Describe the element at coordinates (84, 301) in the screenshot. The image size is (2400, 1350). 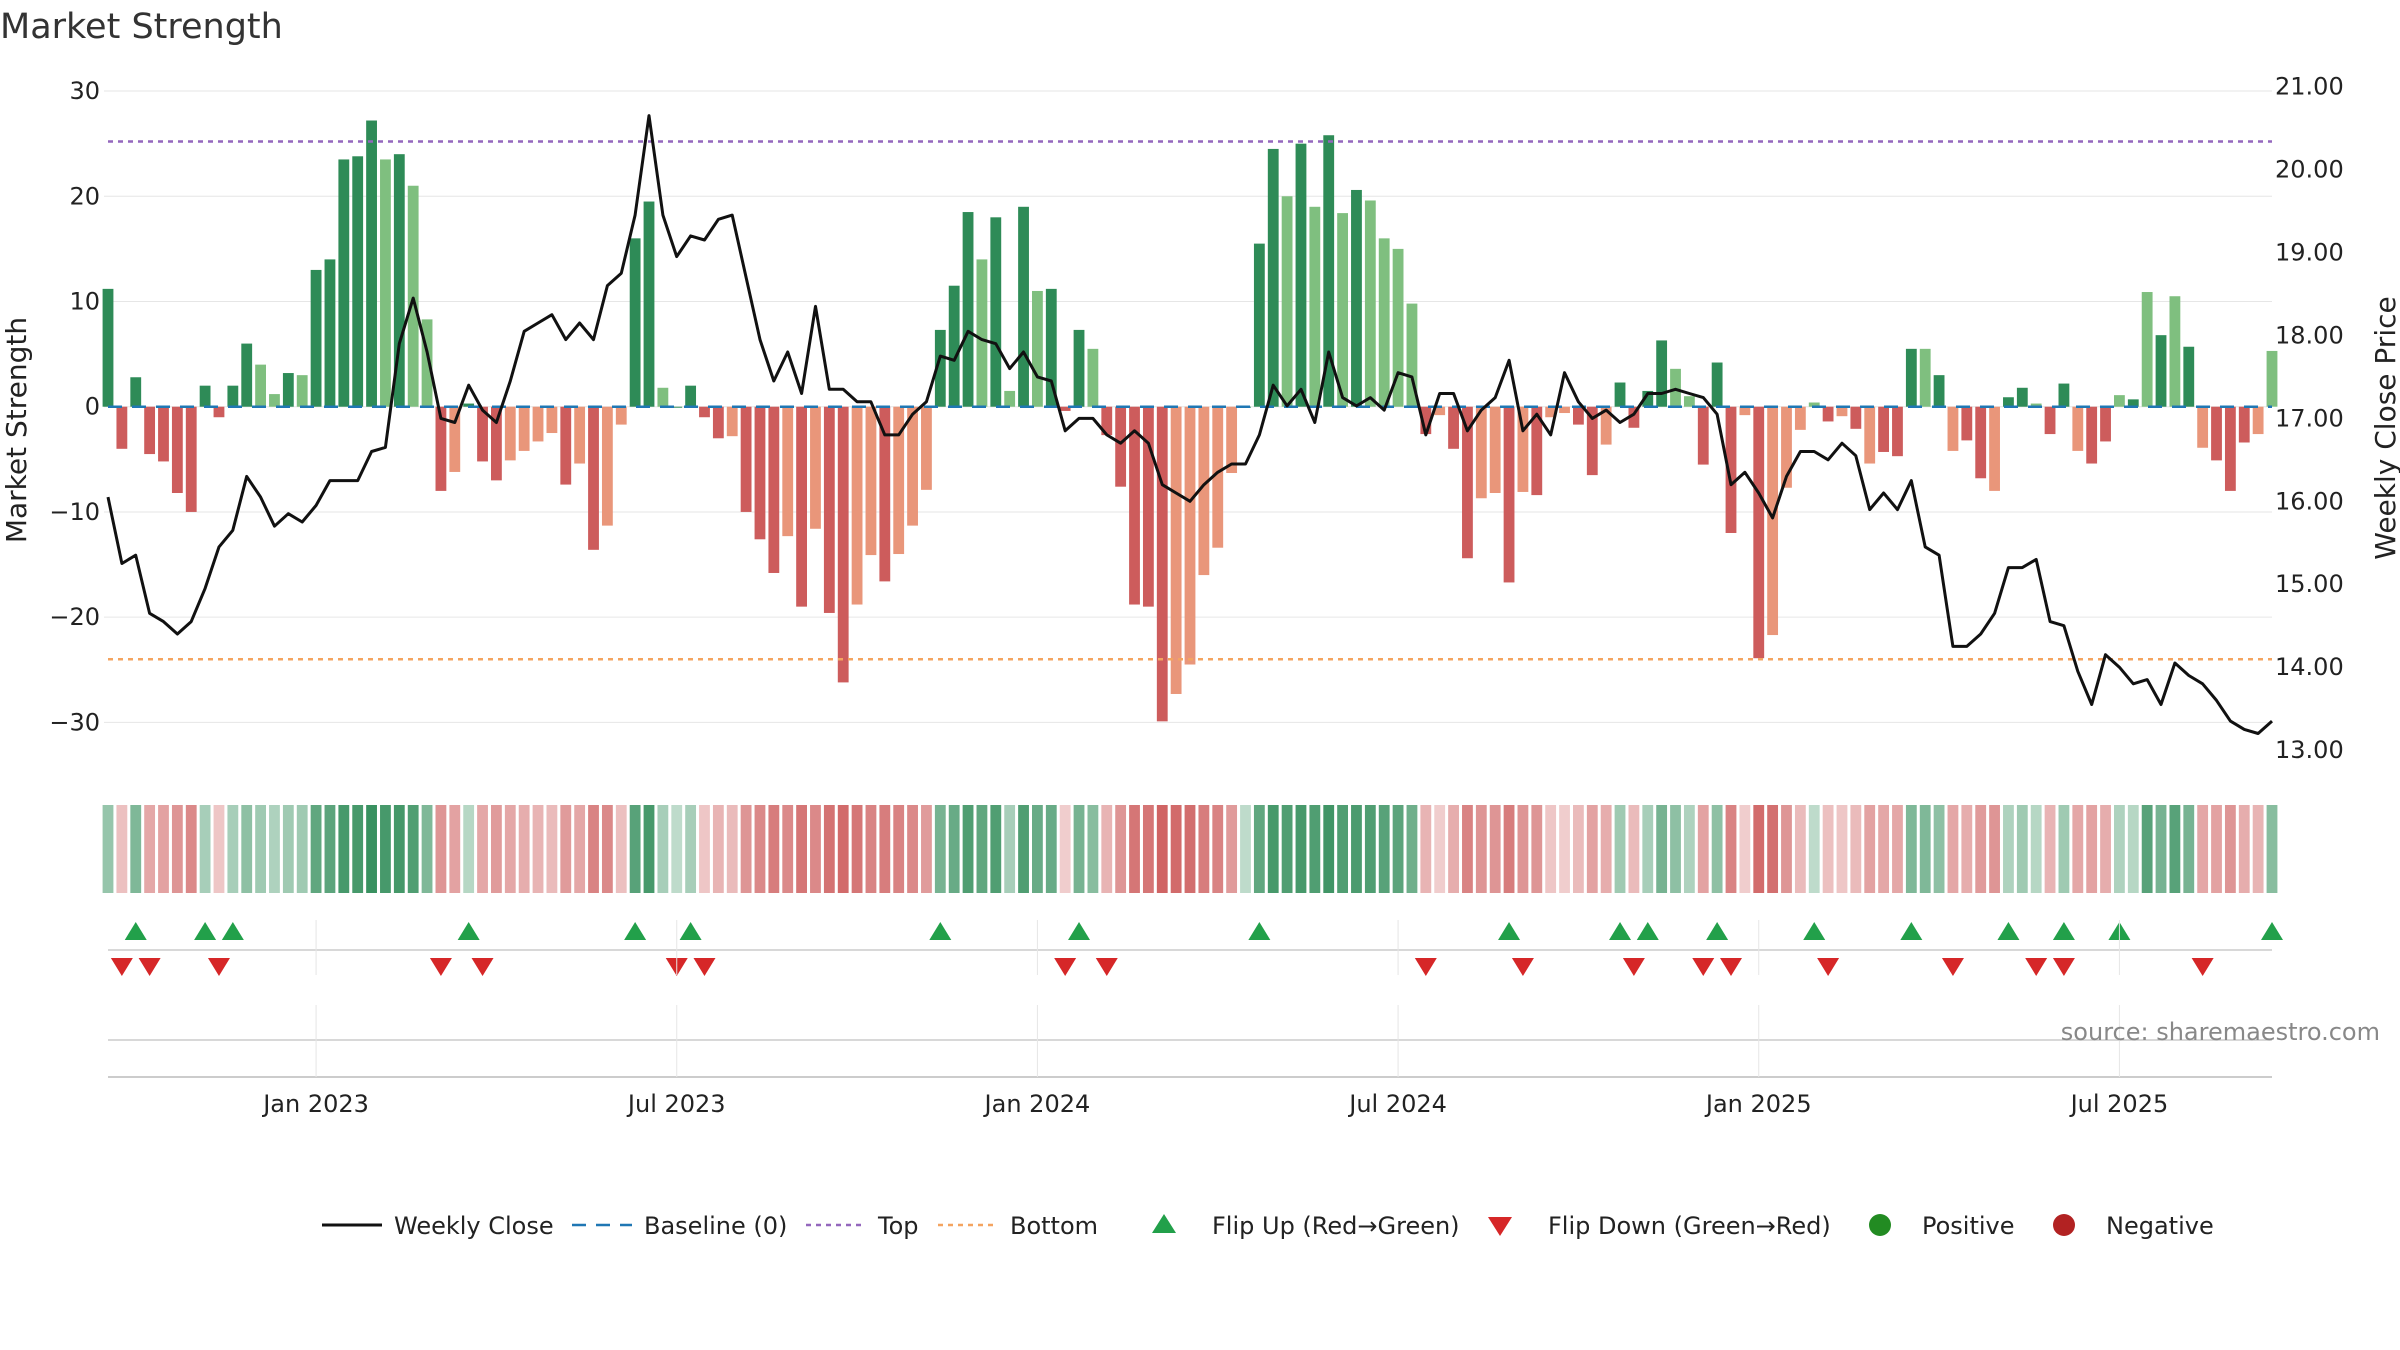
I see `y-tick-label: 10` at that location.